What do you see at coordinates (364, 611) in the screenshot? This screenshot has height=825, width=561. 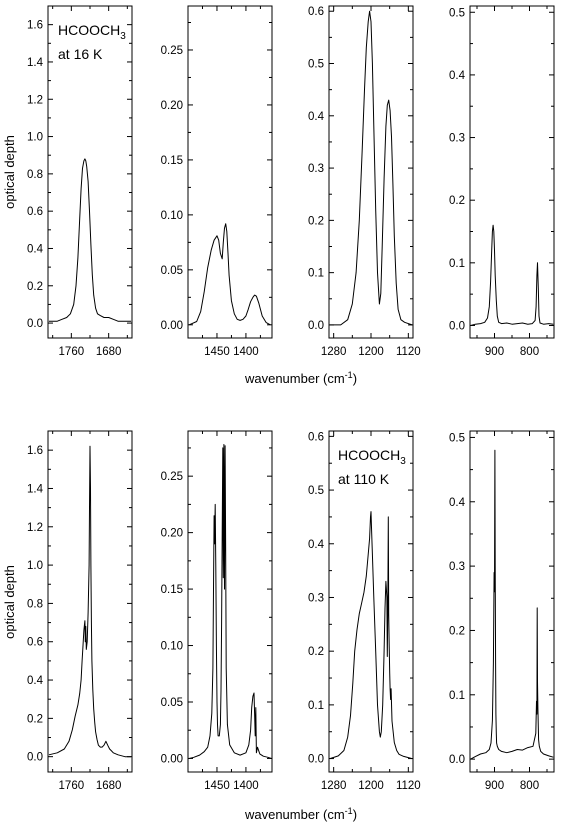 I see `spectrum-panel-3: 0.0 0.1 0.2 0.3 0.4 0.5 0.6 1280 1200 1120` at bounding box center [364, 611].